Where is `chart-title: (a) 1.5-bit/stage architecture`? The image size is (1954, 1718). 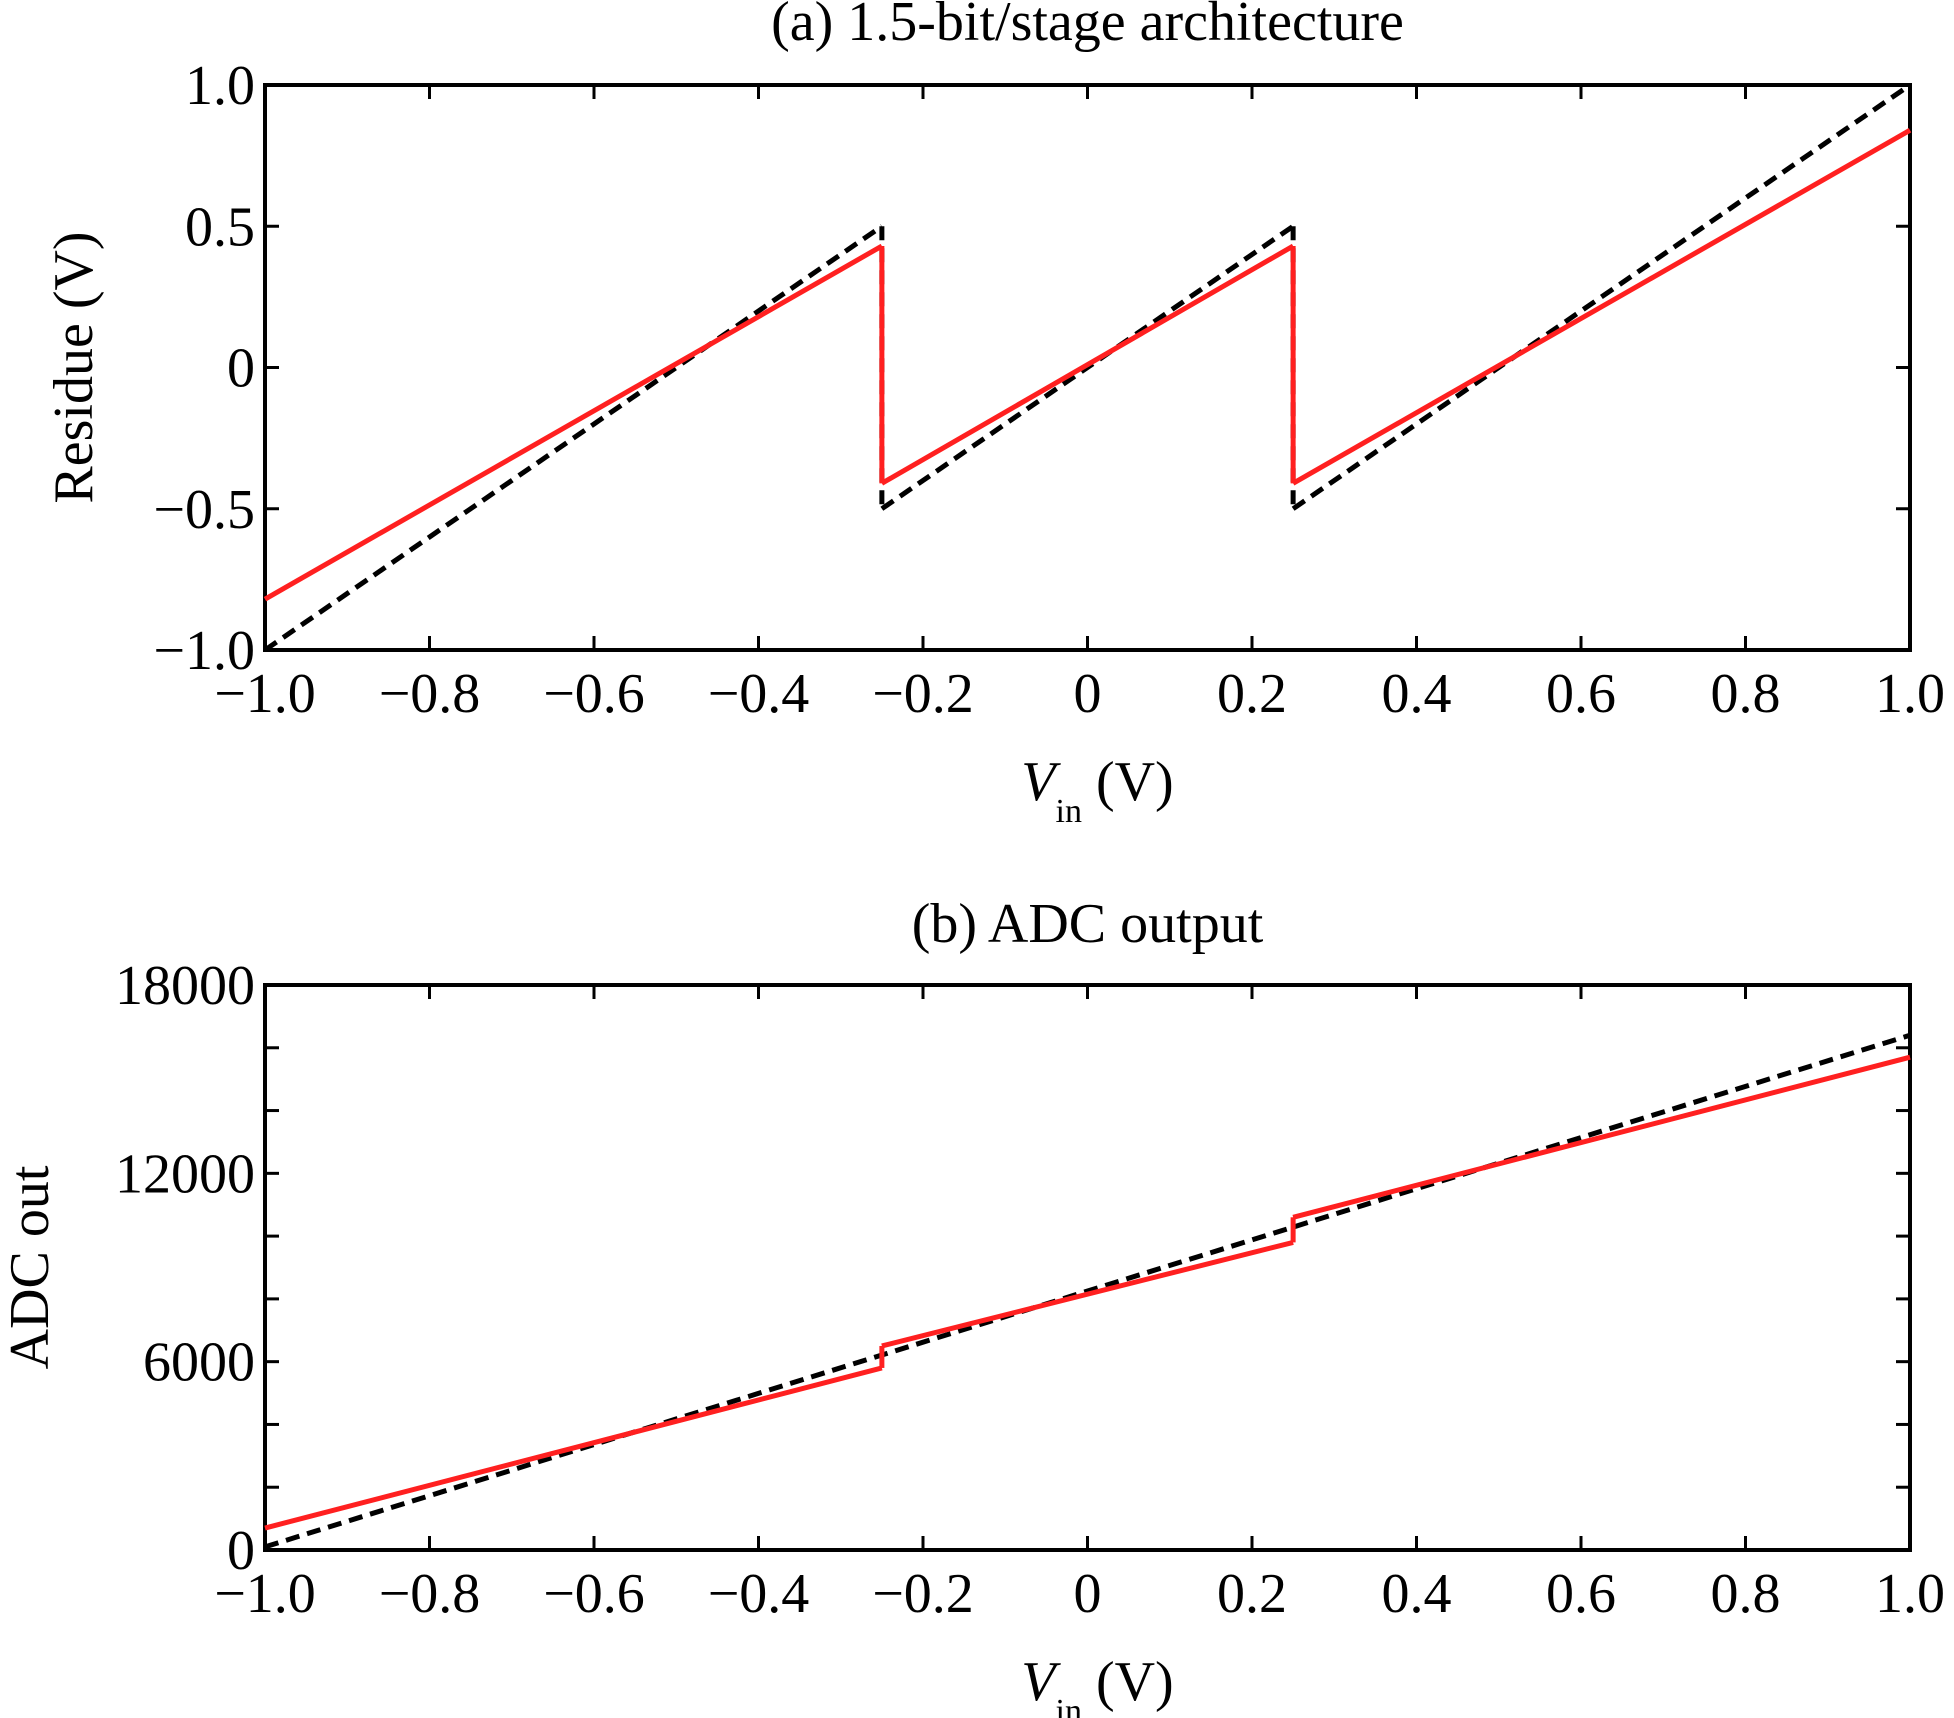
chart-title: (a) 1.5-bit/stage architecture is located at coordinates (1087, 26).